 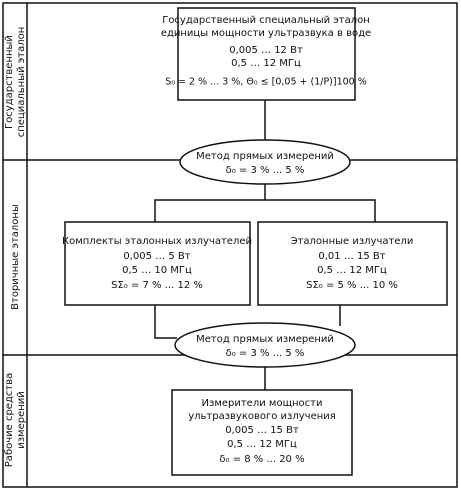 I want to click on section-label-line: Вторичные эталоны, so click(x=15, y=257).